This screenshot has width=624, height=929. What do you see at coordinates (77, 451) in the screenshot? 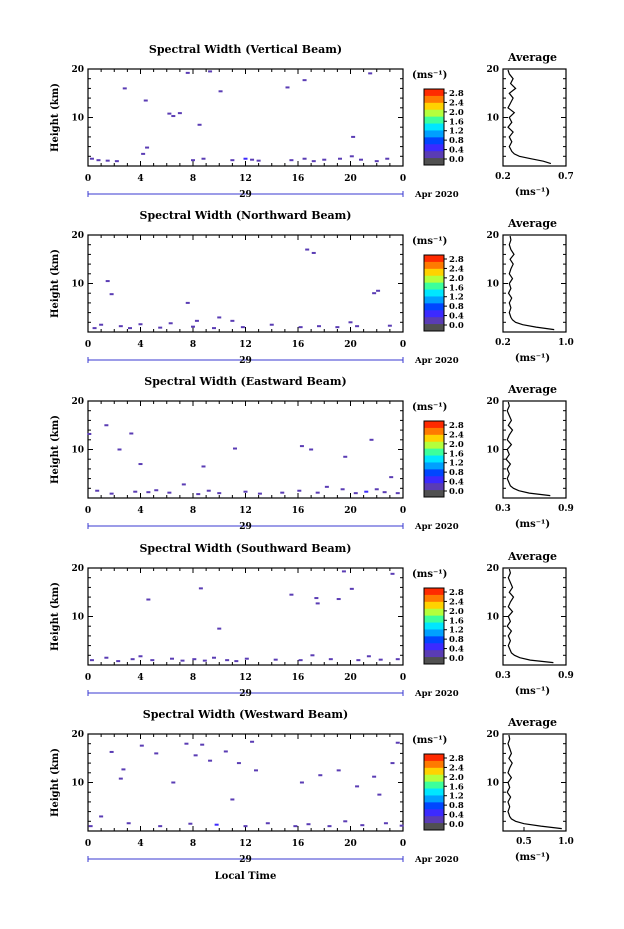
I see `y-tick-label: 10` at bounding box center [77, 451].